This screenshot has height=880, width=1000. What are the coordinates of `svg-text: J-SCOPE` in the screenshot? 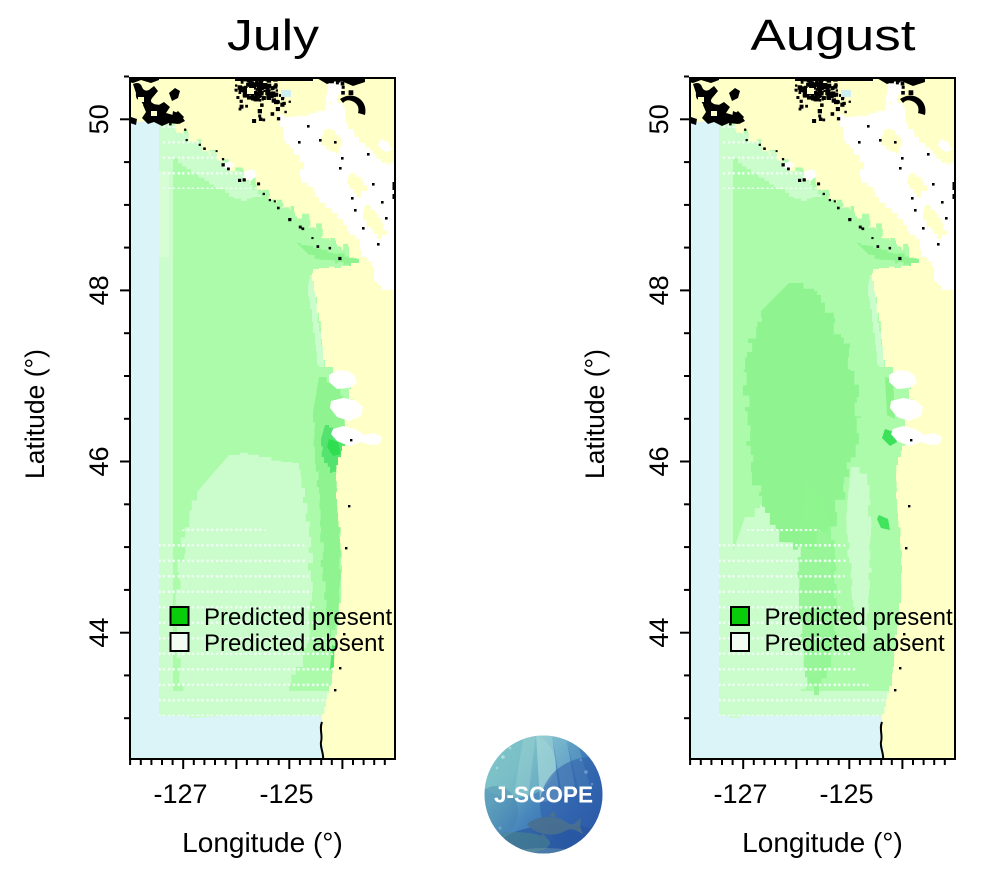 It's located at (543, 795).